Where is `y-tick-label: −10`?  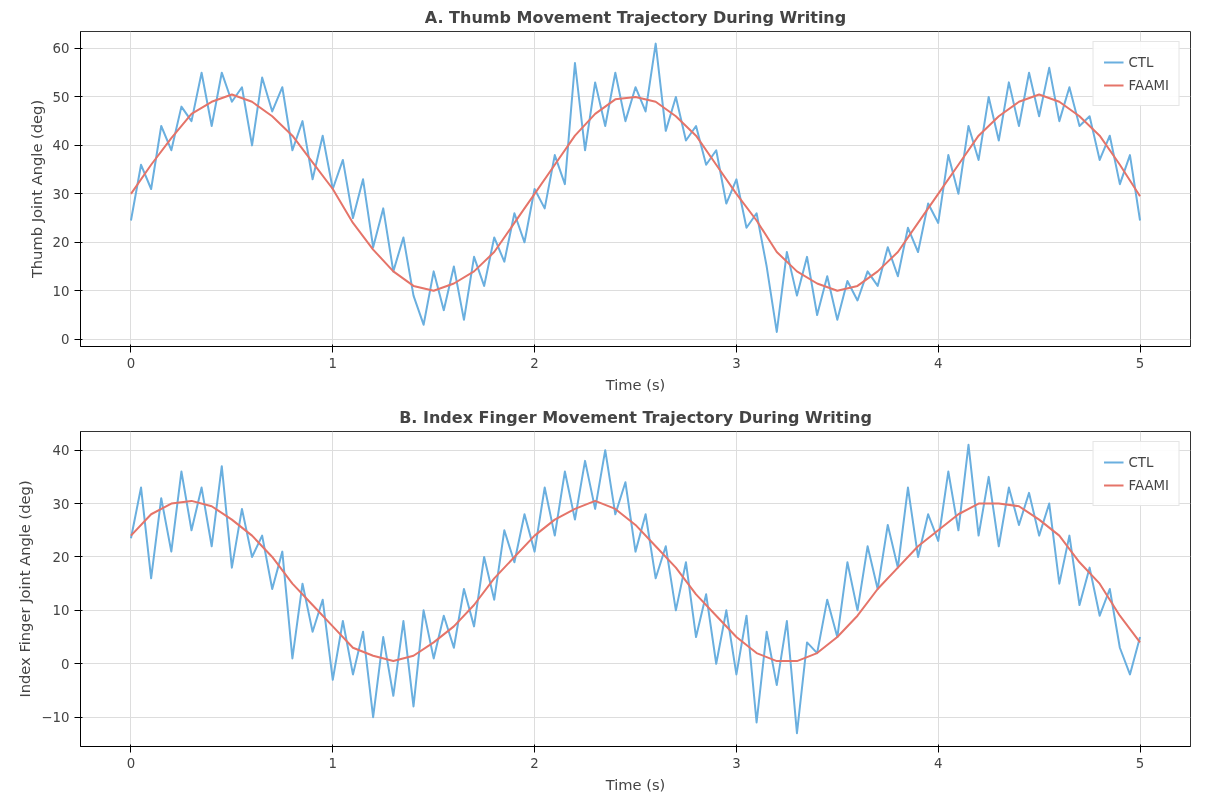
y-tick-label: −10 is located at coordinates (55, 718).